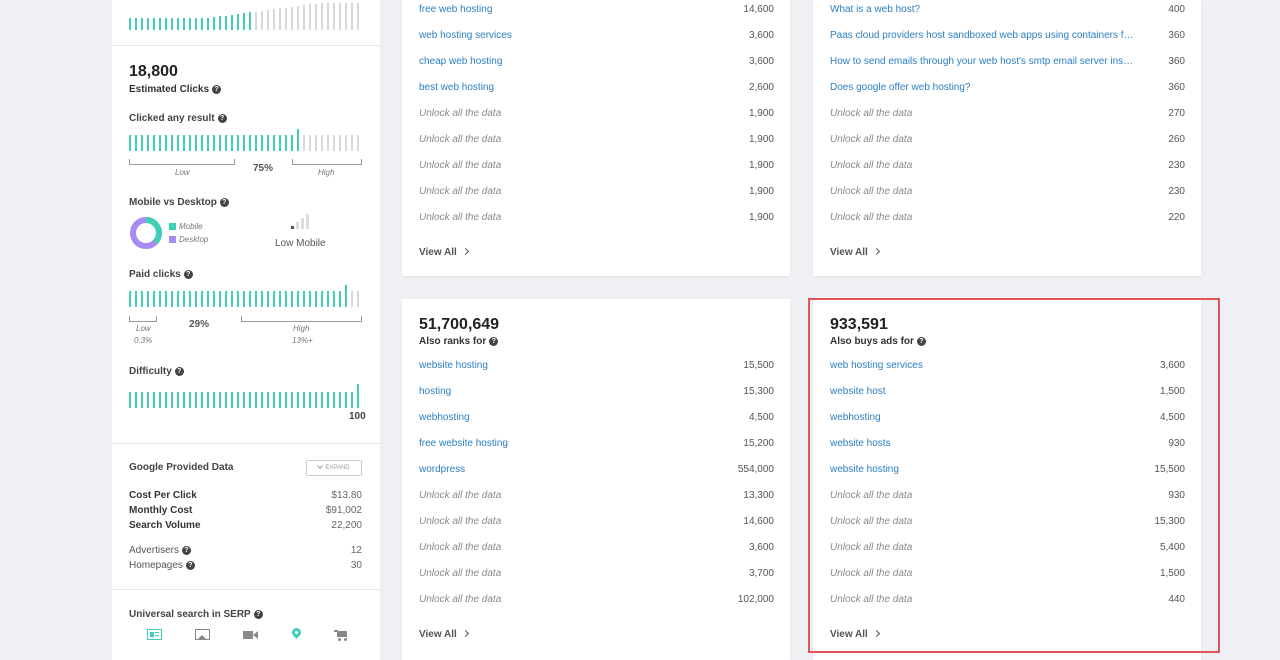 The height and width of the screenshot is (660, 1280). What do you see at coordinates (461, 61) in the screenshot?
I see `keyword-link: cheap web hosting` at bounding box center [461, 61].